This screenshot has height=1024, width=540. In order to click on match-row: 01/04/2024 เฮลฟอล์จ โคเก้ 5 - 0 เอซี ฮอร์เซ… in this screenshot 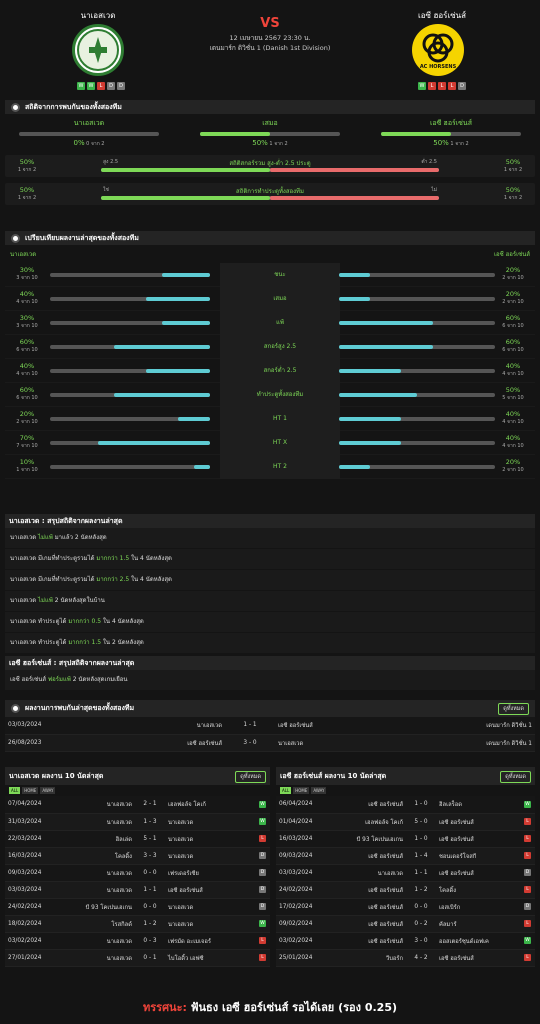, I will do `click(405, 821)`.